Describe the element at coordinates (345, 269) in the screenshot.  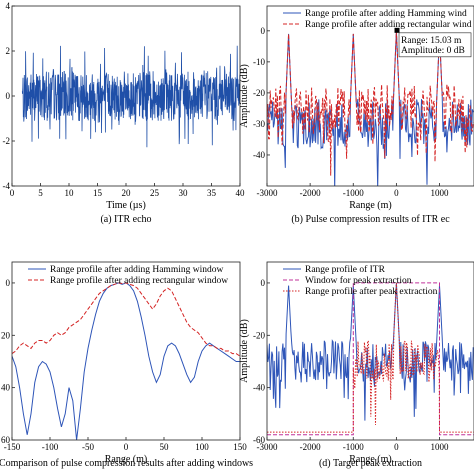
I see `legend-entry: Range profile of ITR` at that location.